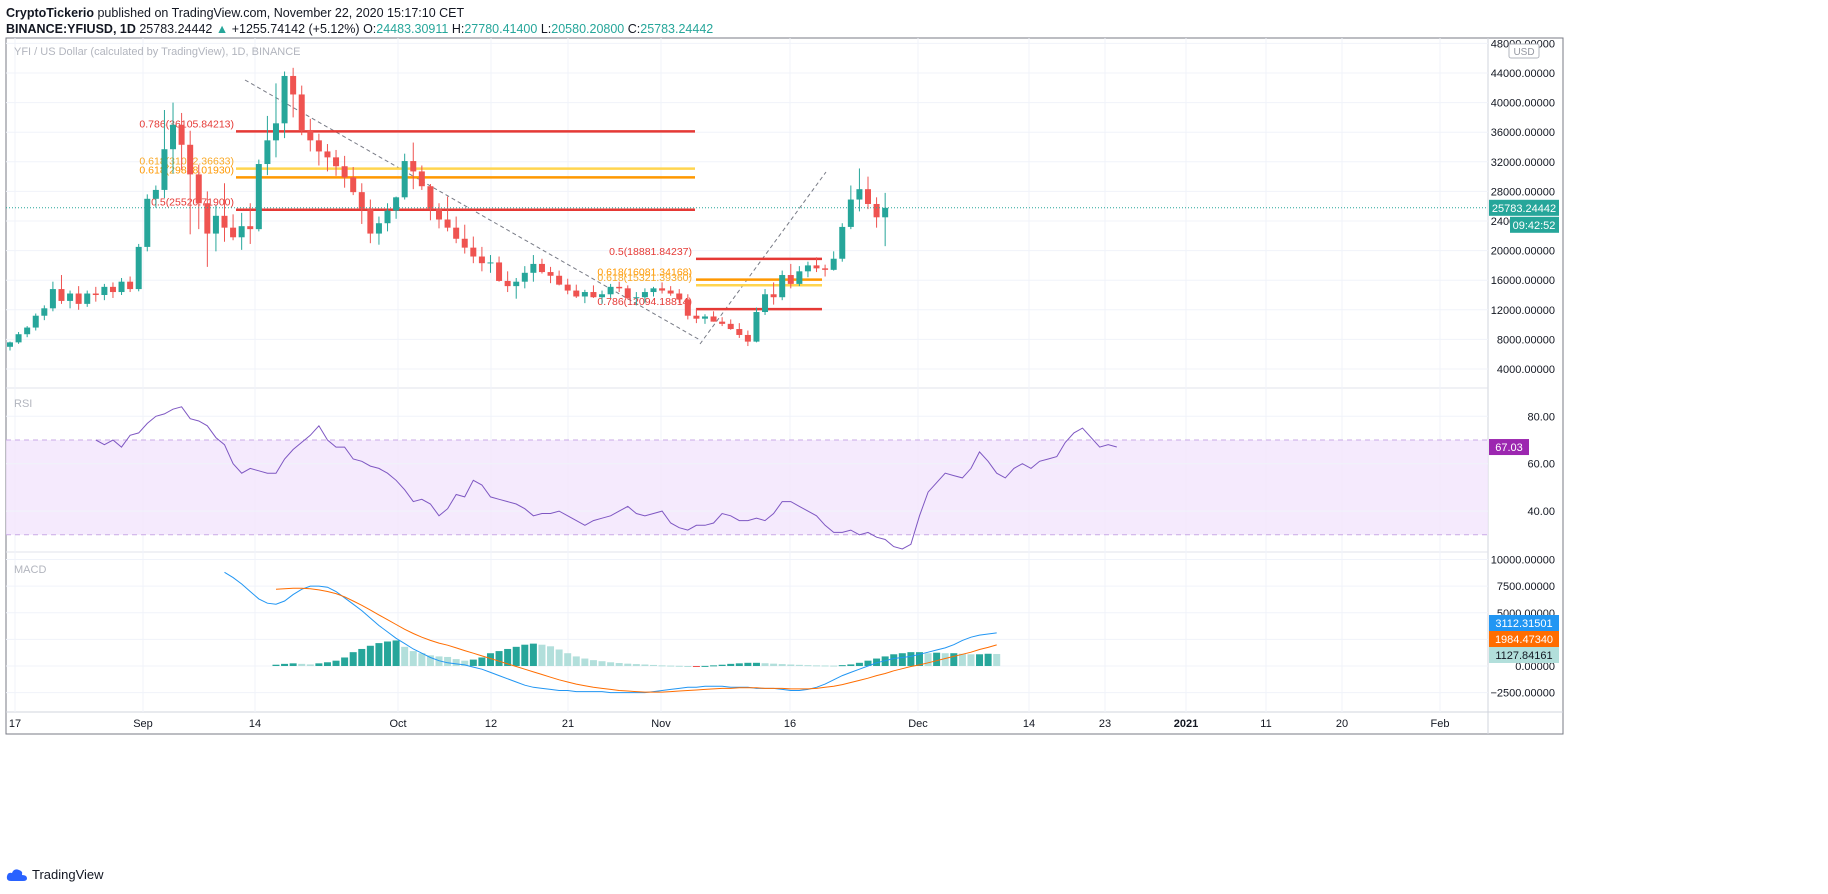 Image resolution: width=1828 pixels, height=894 pixels. What do you see at coordinates (1526, 370) in the screenshot?
I see `price-tick-label: 4000.00000` at bounding box center [1526, 370].